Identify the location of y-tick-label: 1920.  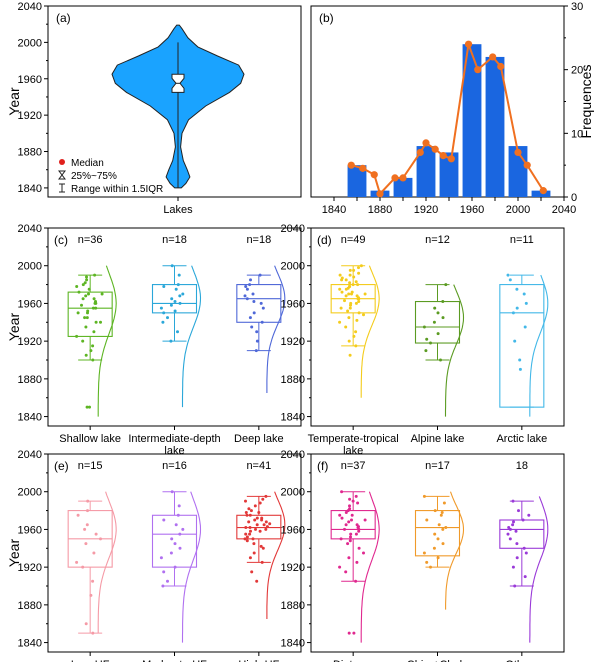
(293, 342).